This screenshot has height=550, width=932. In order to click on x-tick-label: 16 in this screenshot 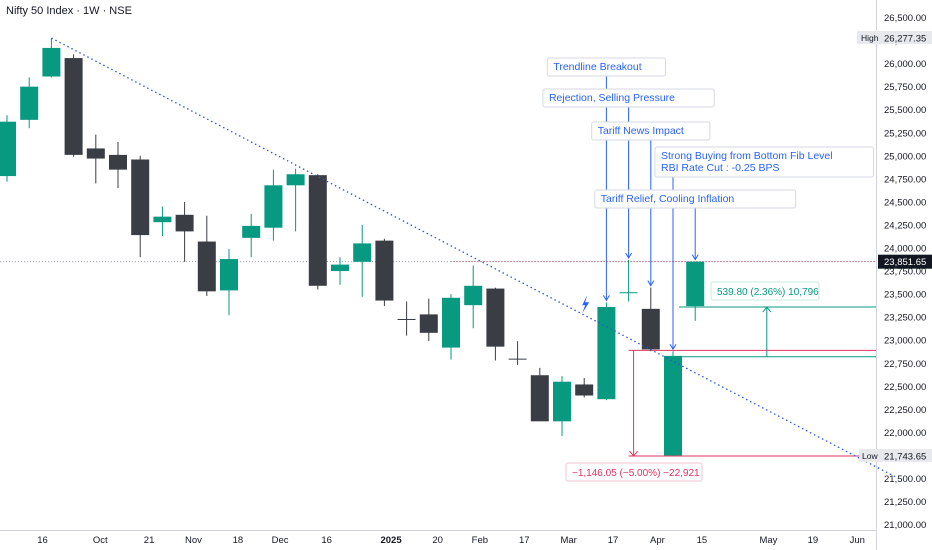, I will do `click(326, 540)`.